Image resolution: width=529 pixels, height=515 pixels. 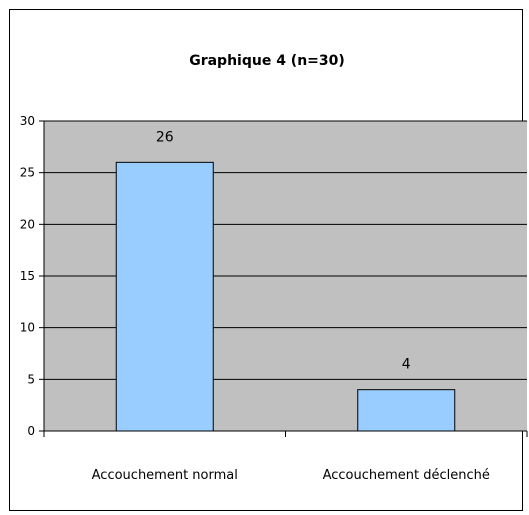 I want to click on y-tick-label: 20, so click(x=27, y=224).